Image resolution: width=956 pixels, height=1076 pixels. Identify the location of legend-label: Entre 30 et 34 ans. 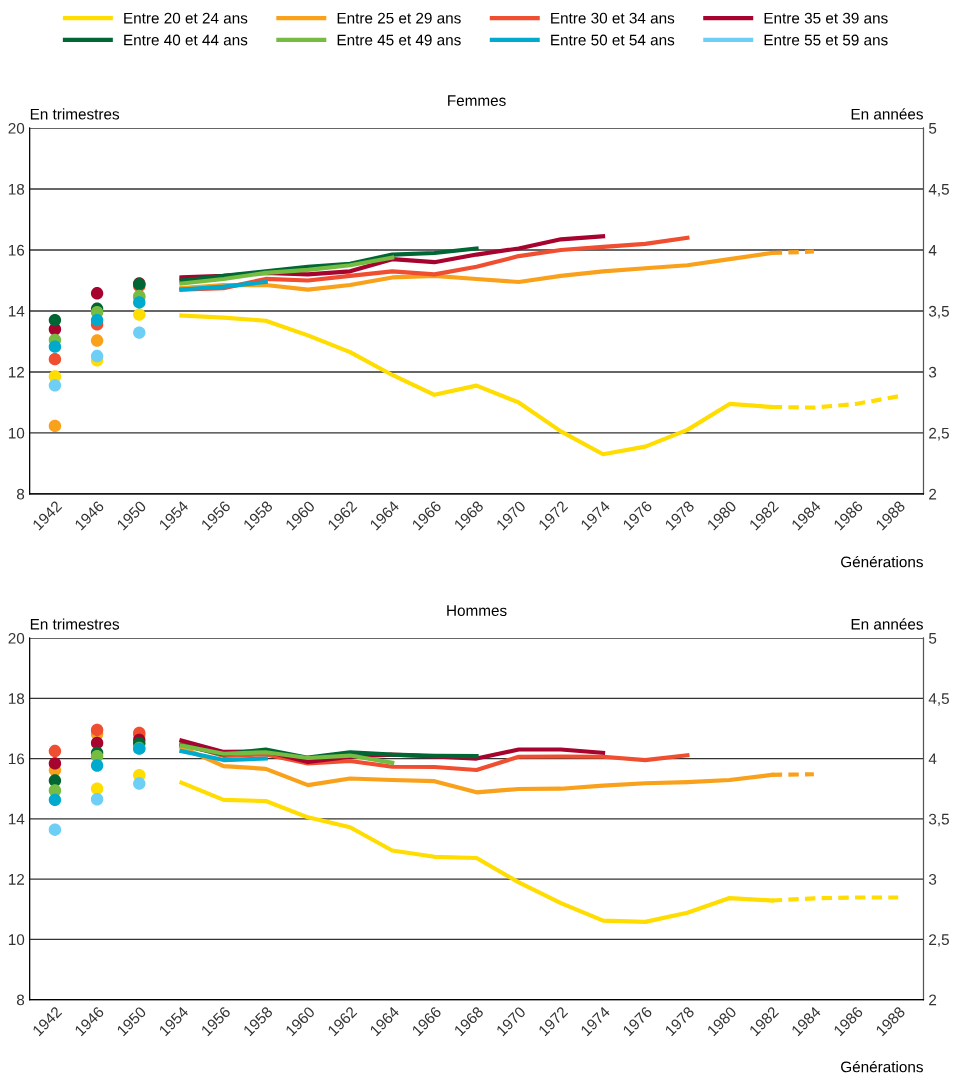
(613, 18).